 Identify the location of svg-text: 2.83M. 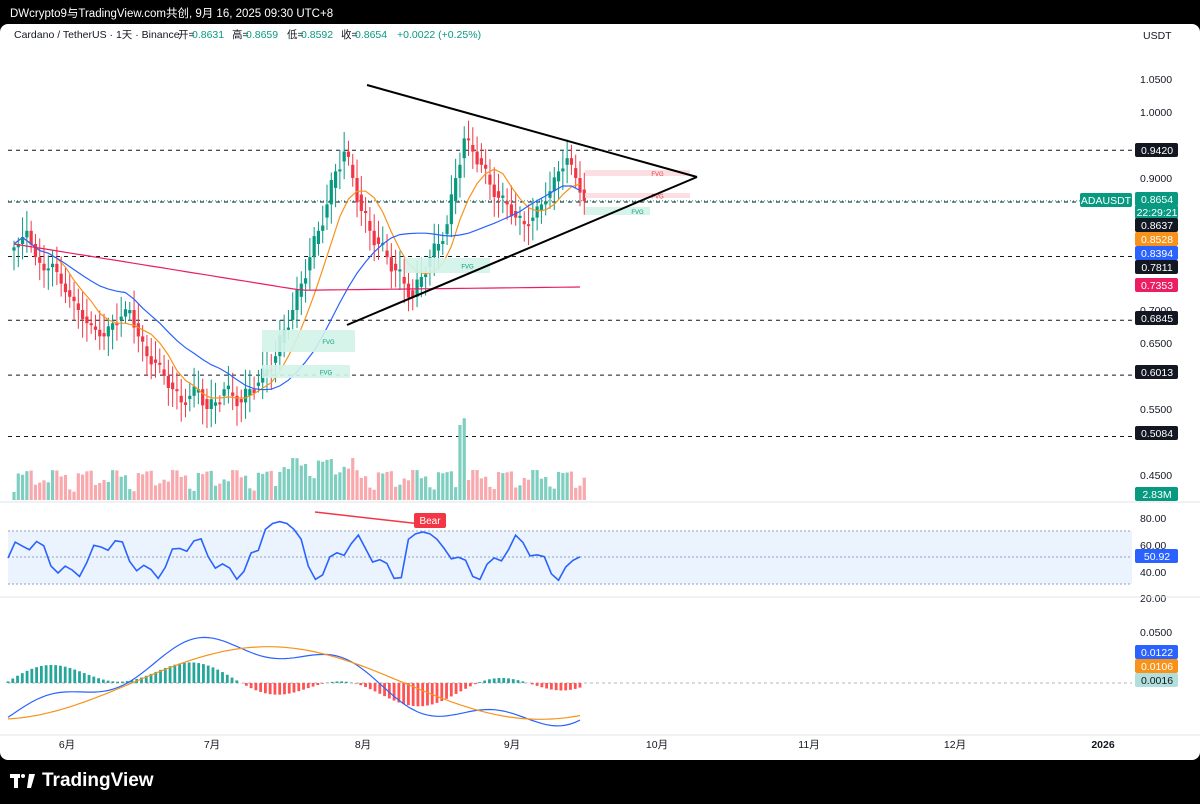
(1156, 495).